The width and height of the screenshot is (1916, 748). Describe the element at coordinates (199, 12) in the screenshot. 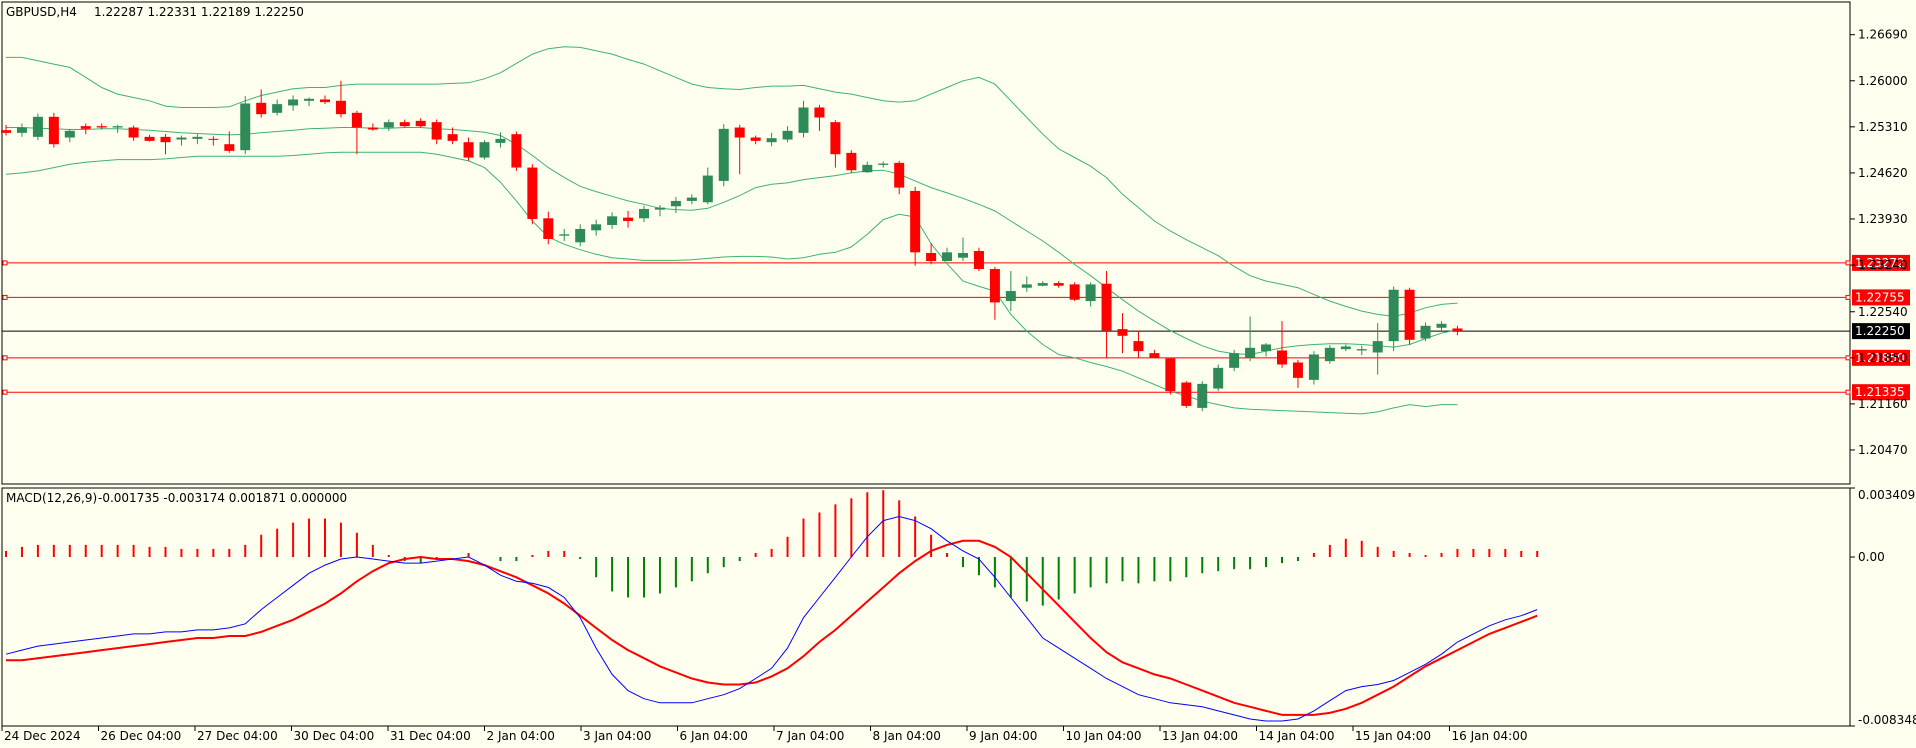

I see `ohlc-readout: 1.22287 1.22331 1.22189 1.22250` at that location.